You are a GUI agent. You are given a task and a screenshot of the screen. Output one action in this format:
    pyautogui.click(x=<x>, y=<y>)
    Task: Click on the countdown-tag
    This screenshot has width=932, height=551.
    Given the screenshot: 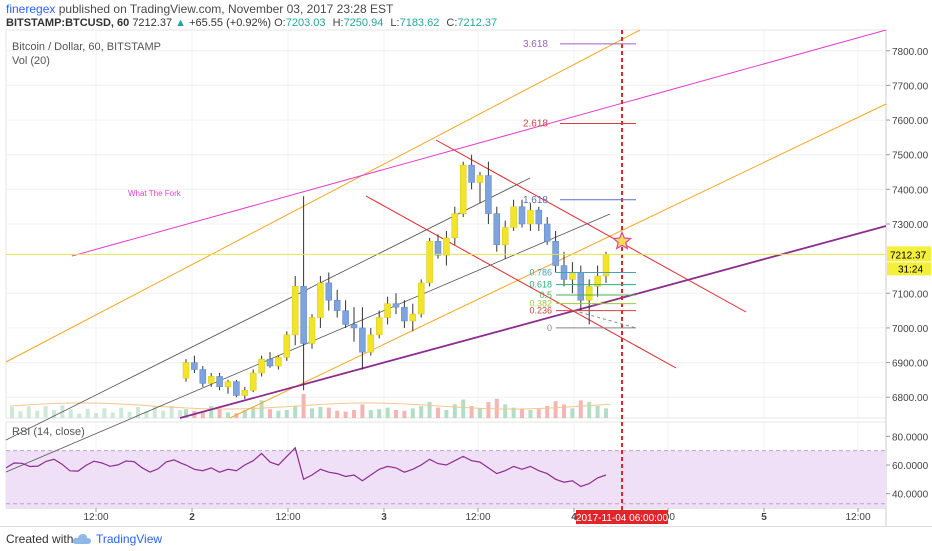 What is the action you would take?
    pyautogui.click(x=909, y=269)
    